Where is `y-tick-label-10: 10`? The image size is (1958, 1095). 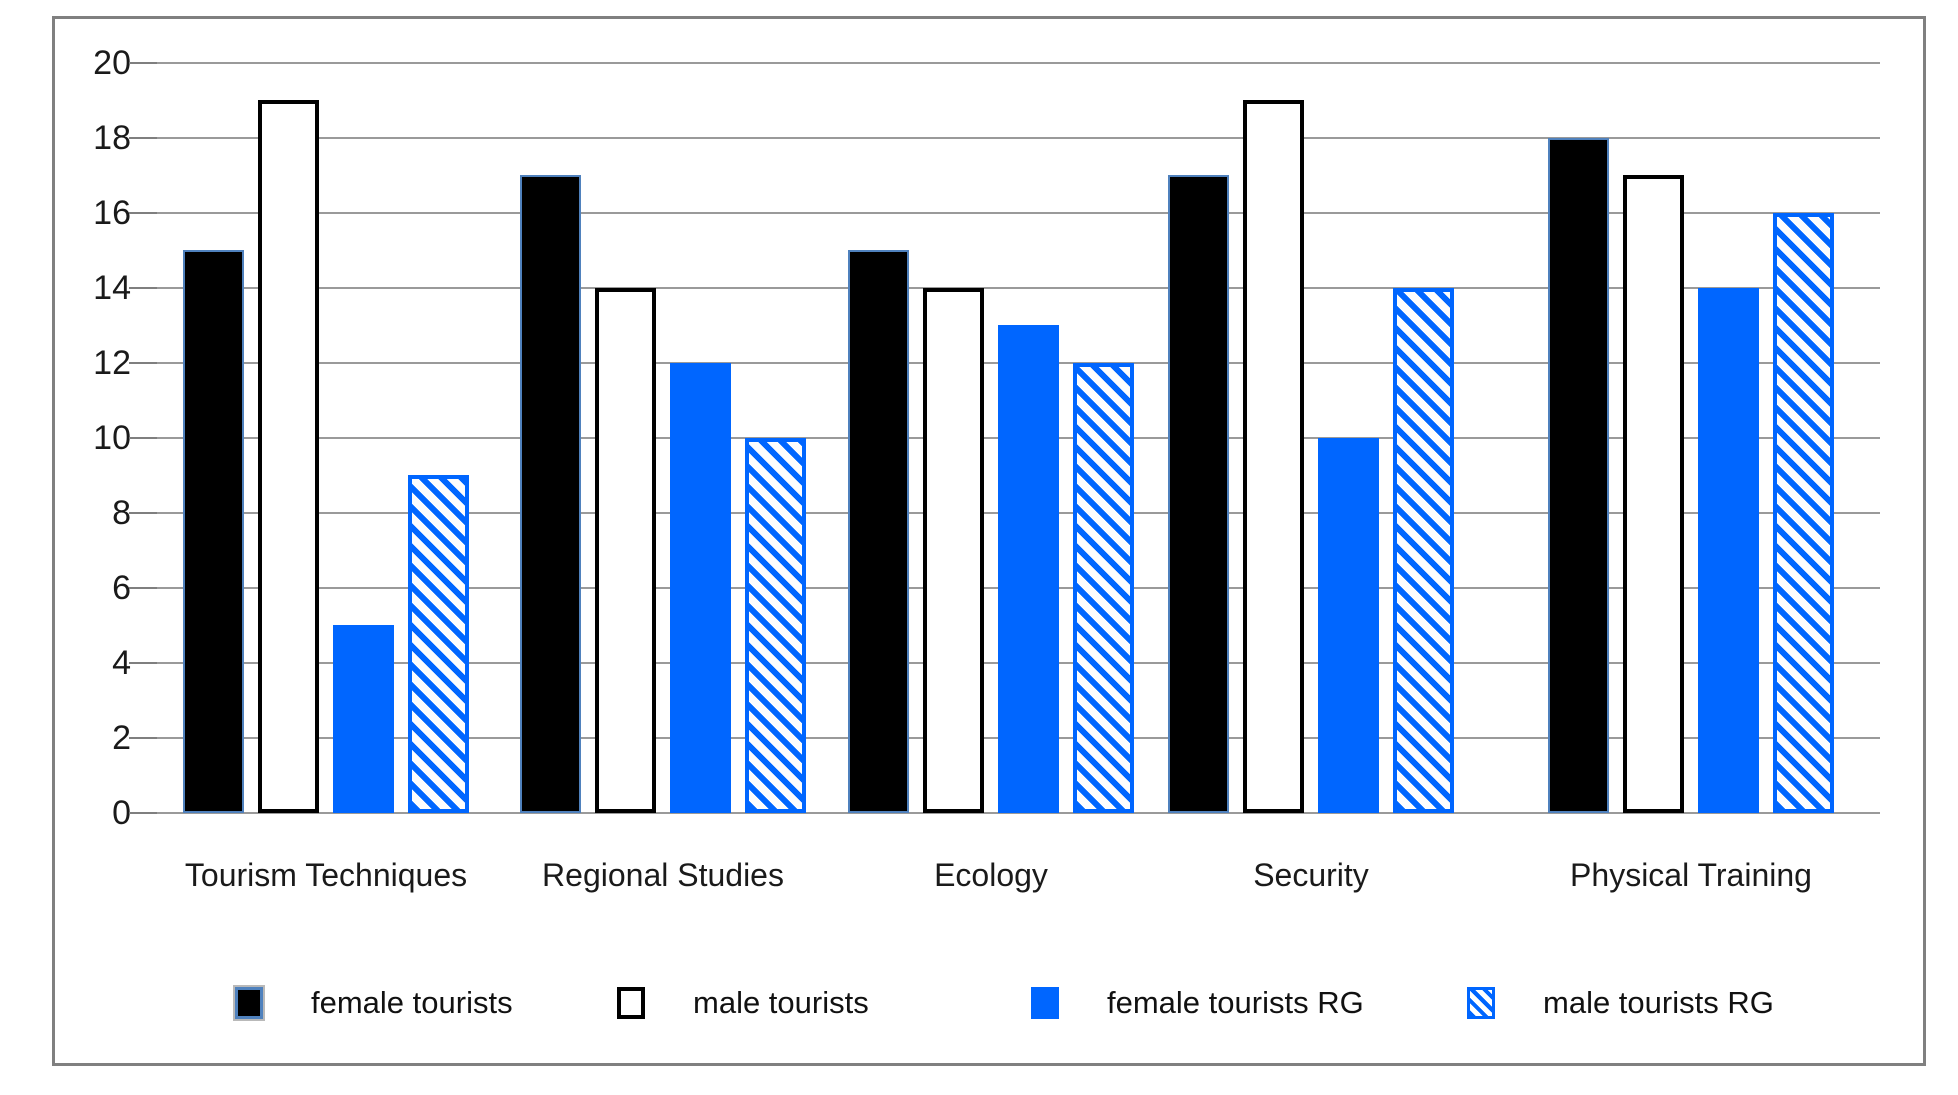 y-tick-label-10: 10 is located at coordinates (112, 438).